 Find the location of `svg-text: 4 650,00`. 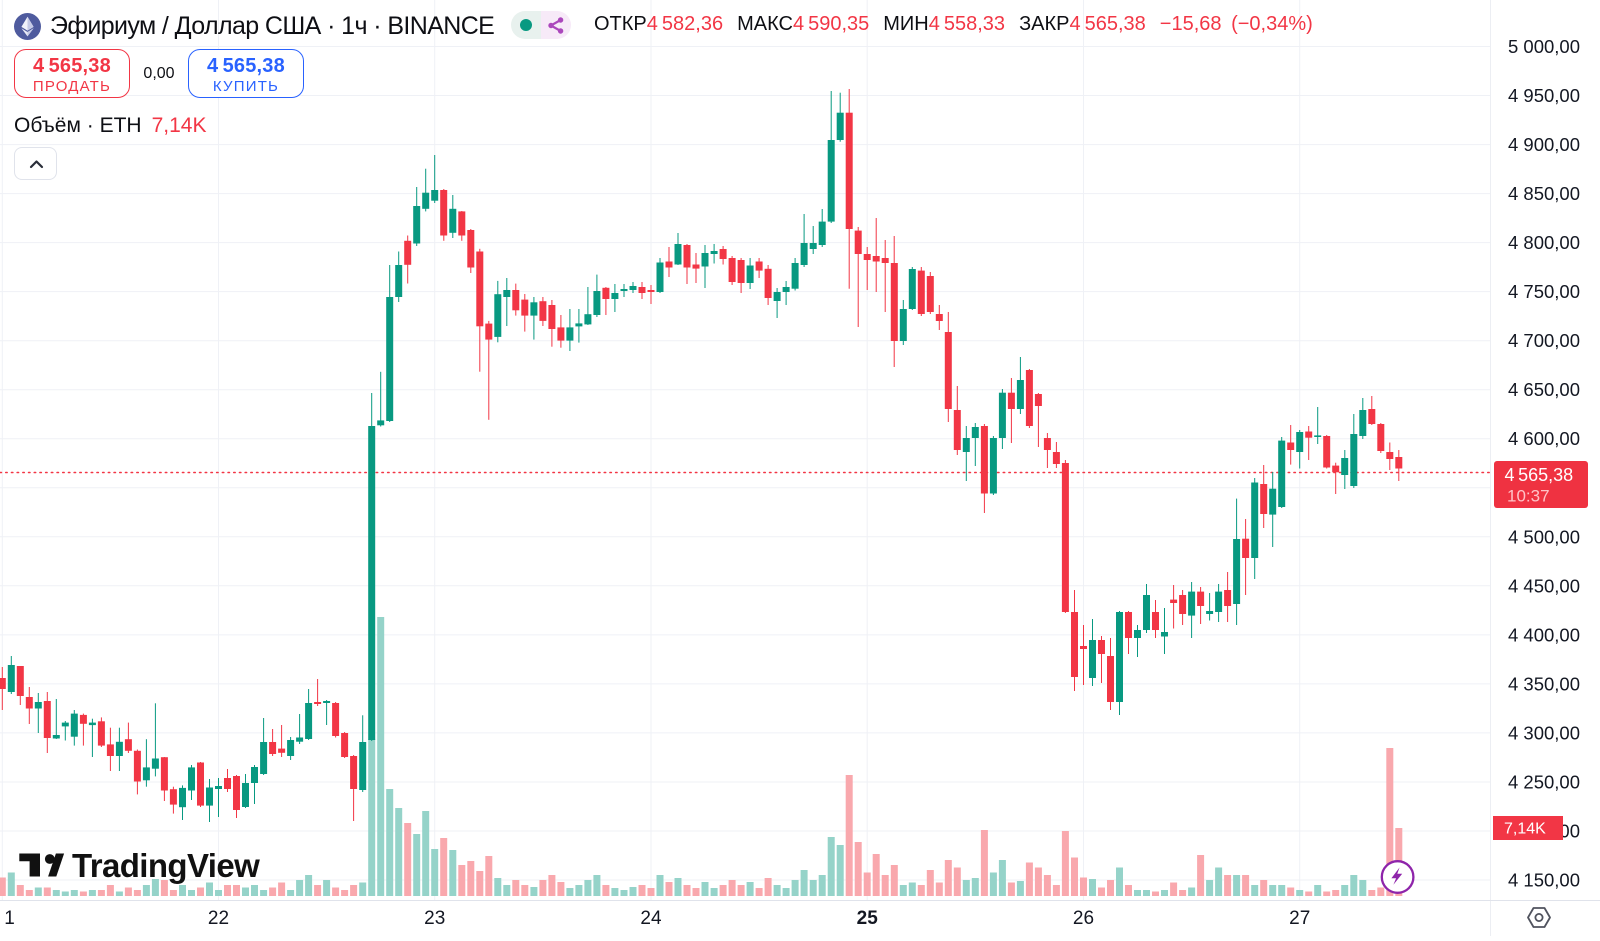

svg-text: 4 650,00 is located at coordinates (1544, 389).